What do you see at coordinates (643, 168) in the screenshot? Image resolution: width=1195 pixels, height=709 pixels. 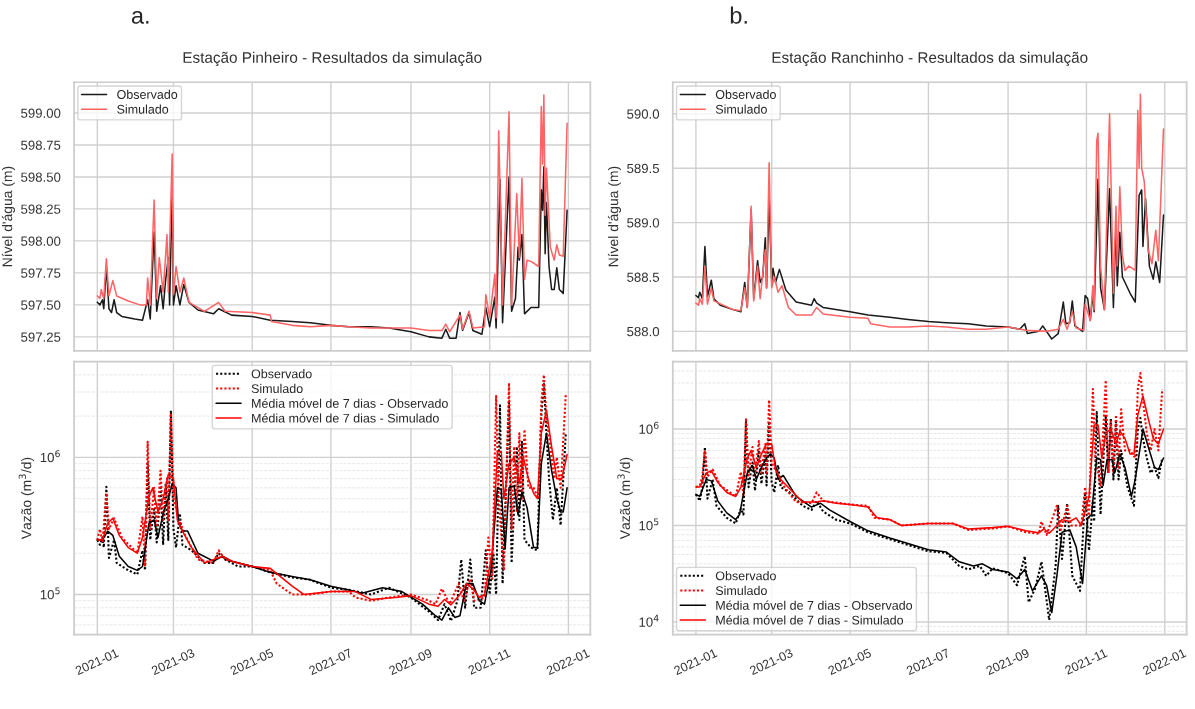 I see `y-tick-label: 589.5` at bounding box center [643, 168].